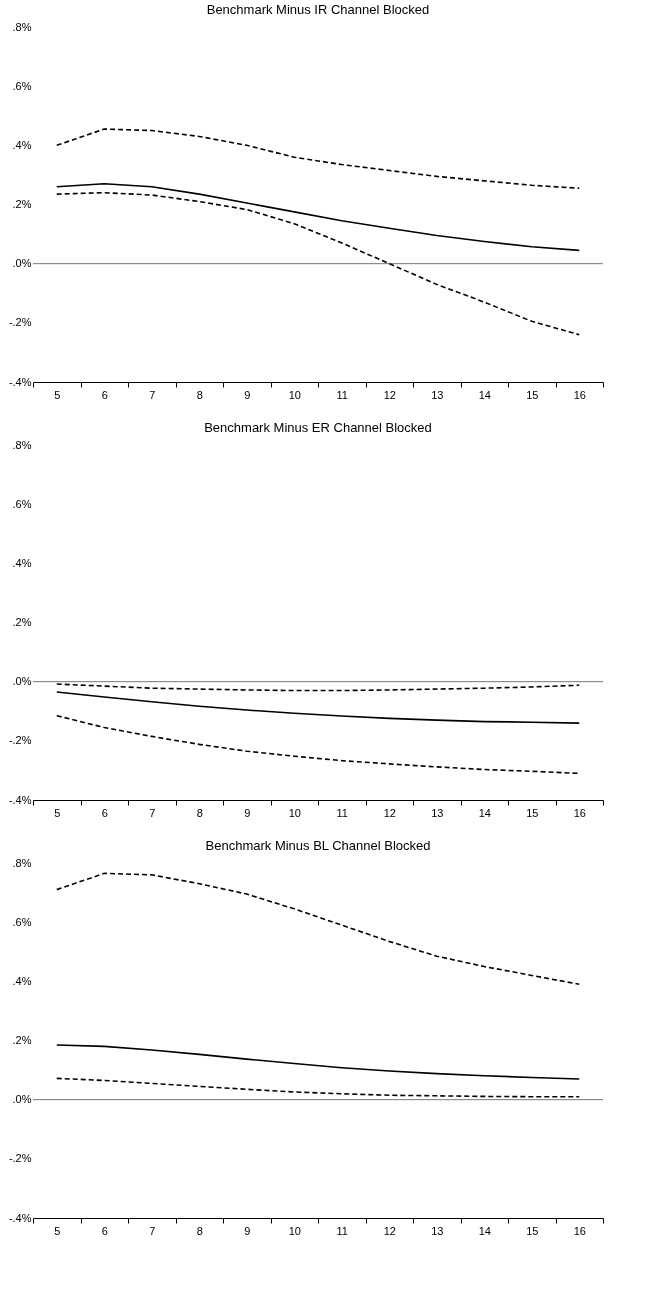 This screenshot has width=647, height=1298. Describe the element at coordinates (318, 9) in the screenshot. I see `chart-title: Benchmark Minus IR Channel Blocked` at that location.